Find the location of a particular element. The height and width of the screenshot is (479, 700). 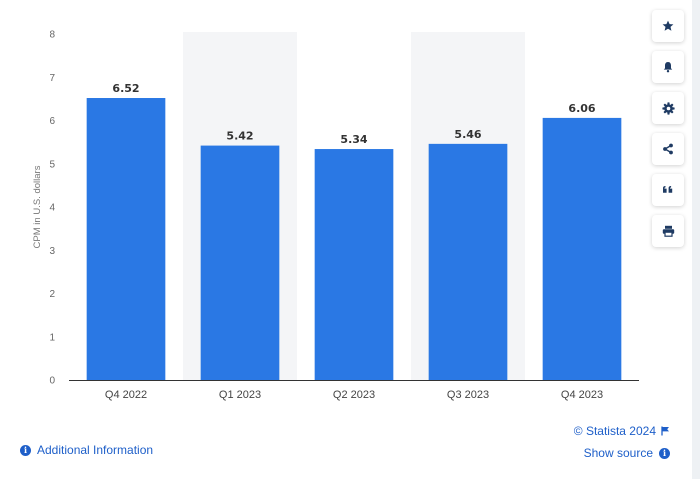

additional-information-label: Additional Information is located at coordinates (95, 450).